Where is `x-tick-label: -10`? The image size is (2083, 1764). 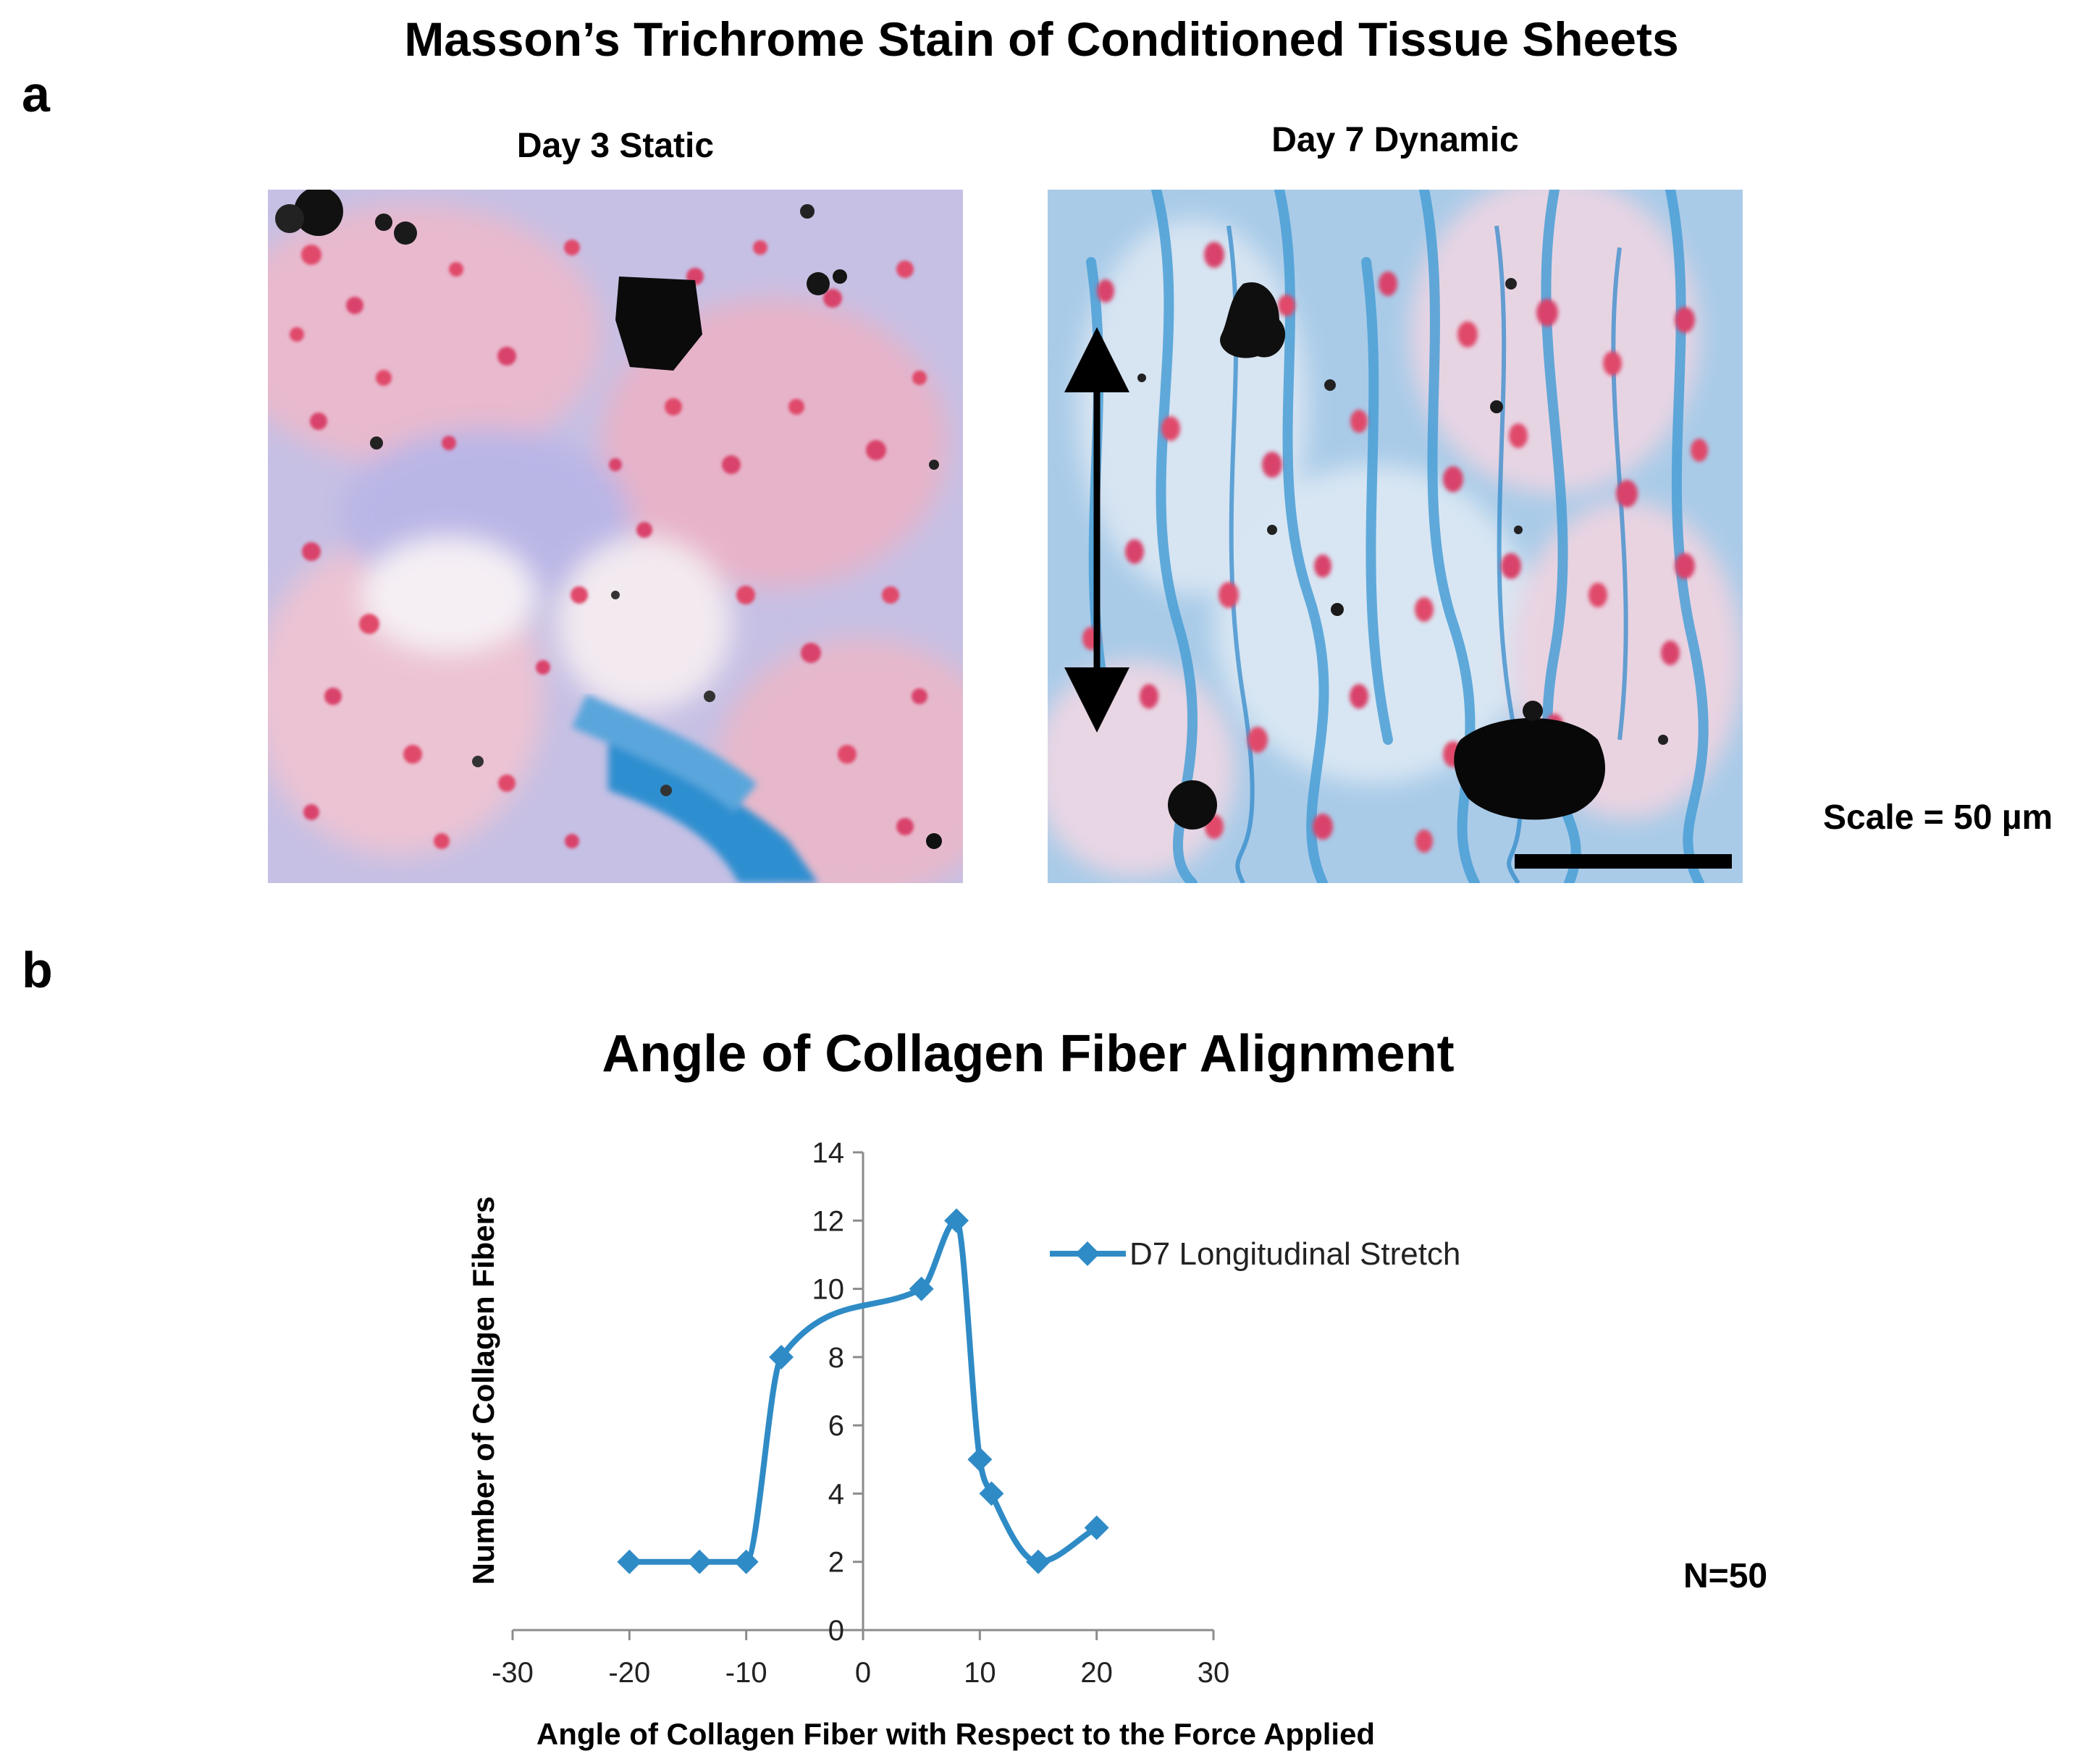
x-tick-label: -10 is located at coordinates (746, 1673).